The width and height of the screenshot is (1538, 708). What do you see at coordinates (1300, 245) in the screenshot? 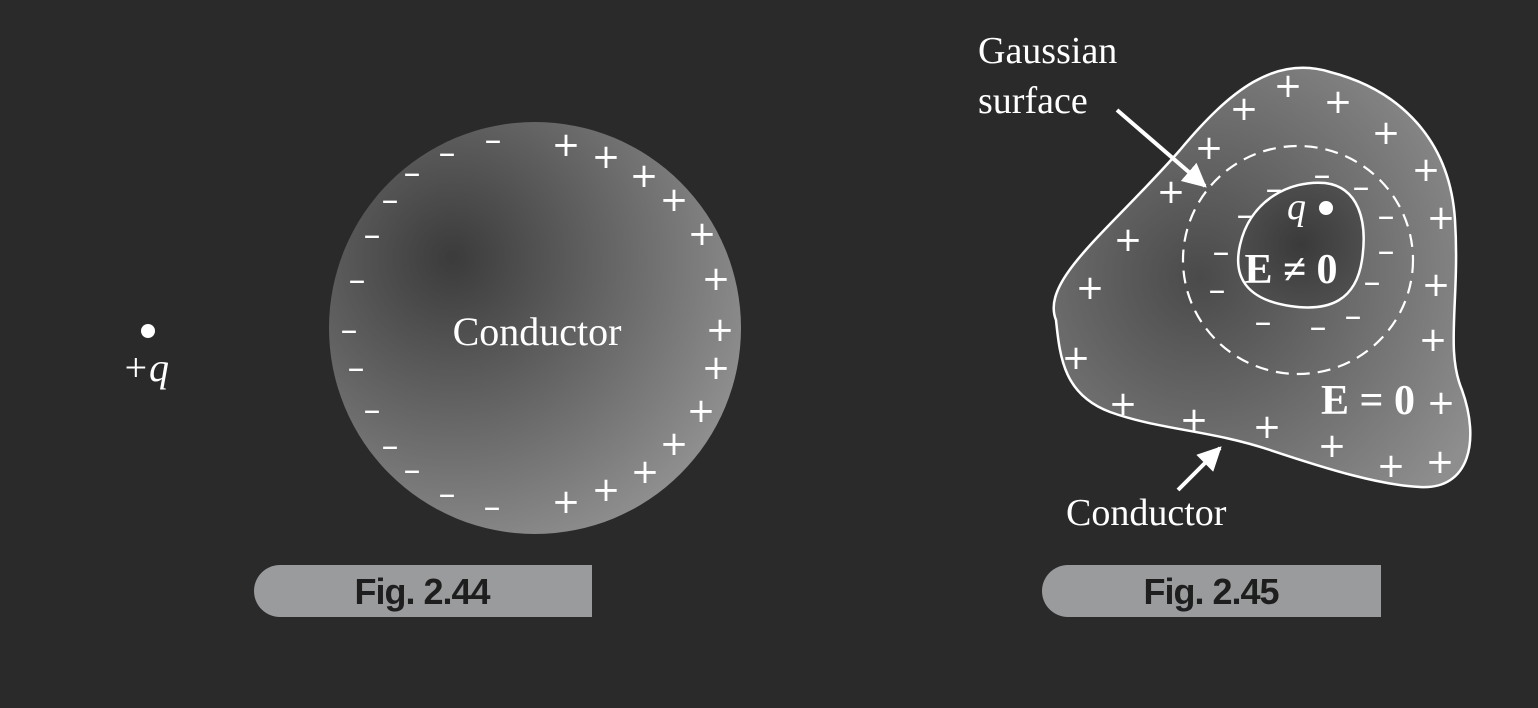
I see `cavity` at bounding box center [1300, 245].